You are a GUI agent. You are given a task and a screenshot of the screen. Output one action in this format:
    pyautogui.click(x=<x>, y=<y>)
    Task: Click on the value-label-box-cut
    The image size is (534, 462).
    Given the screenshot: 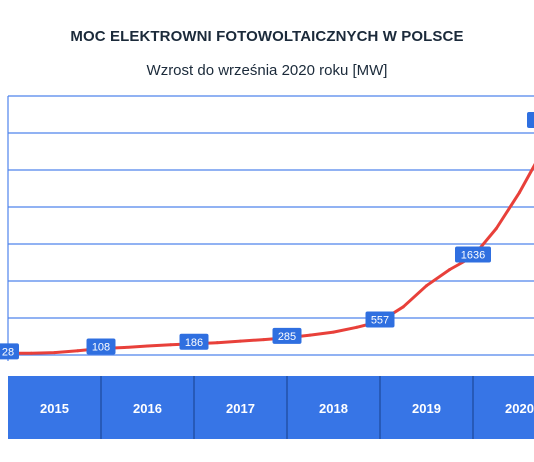 What is the action you would take?
    pyautogui.click(x=530, y=120)
    